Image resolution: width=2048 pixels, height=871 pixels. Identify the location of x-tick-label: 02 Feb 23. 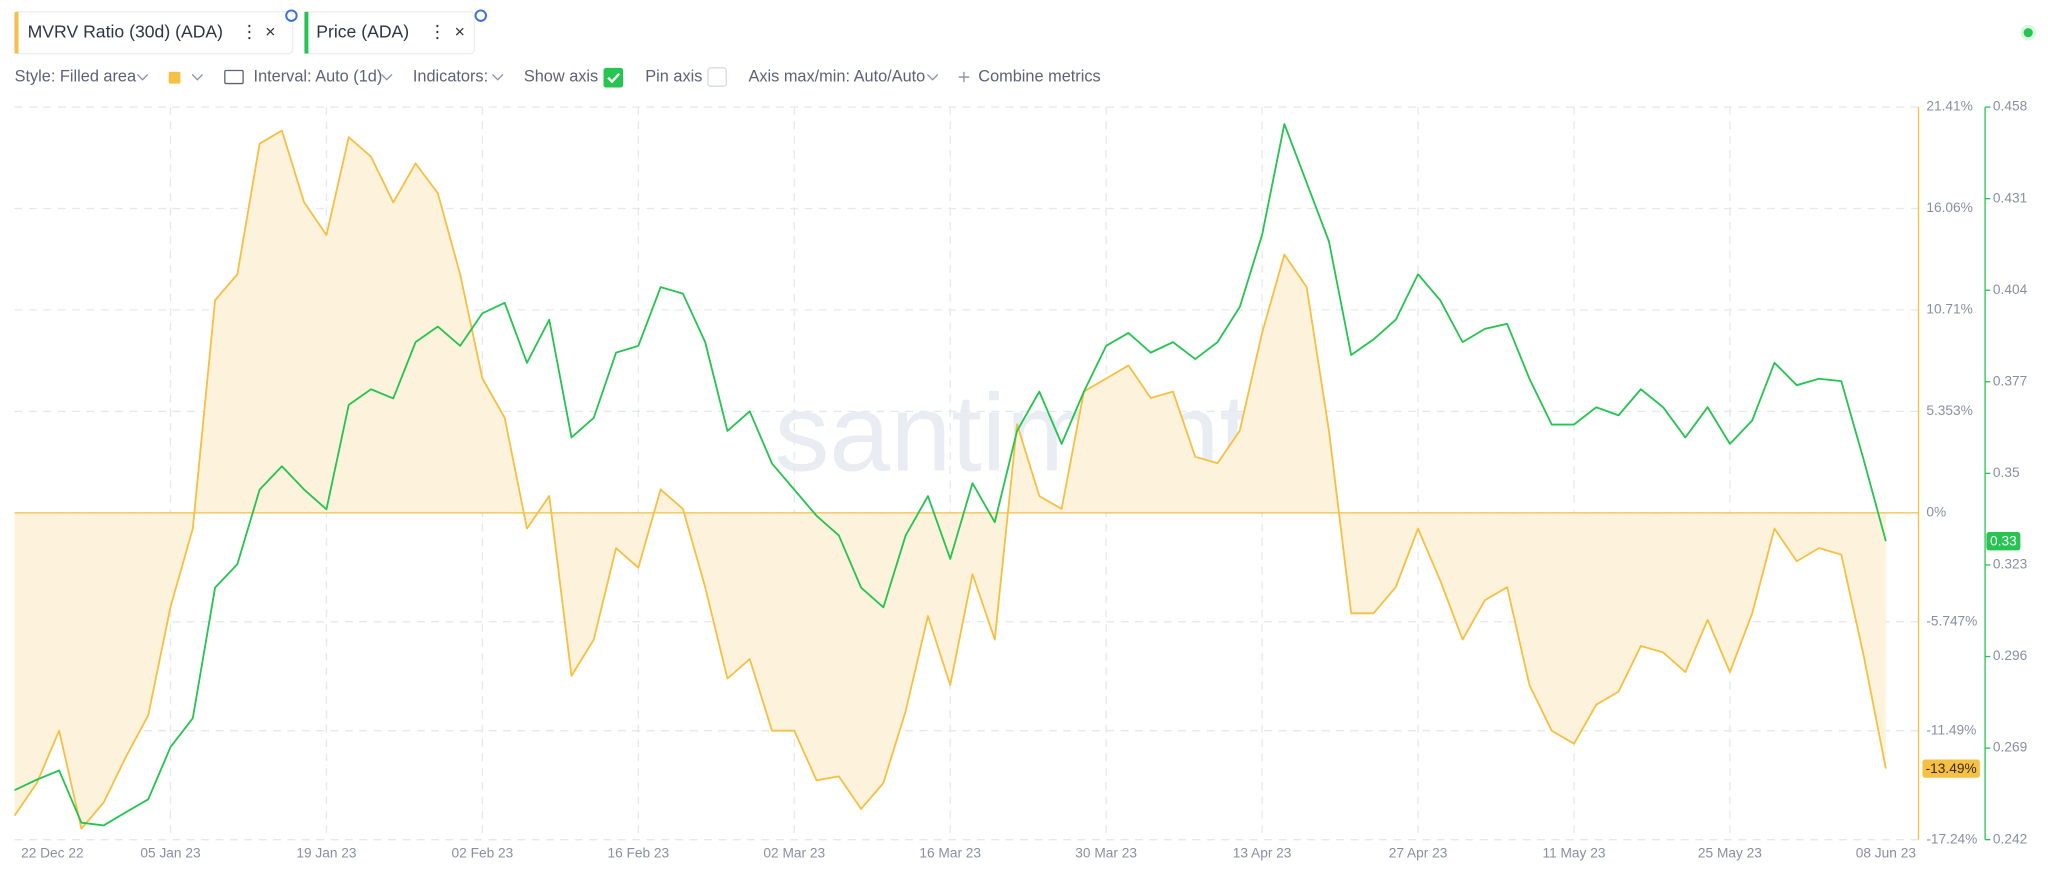
(483, 853).